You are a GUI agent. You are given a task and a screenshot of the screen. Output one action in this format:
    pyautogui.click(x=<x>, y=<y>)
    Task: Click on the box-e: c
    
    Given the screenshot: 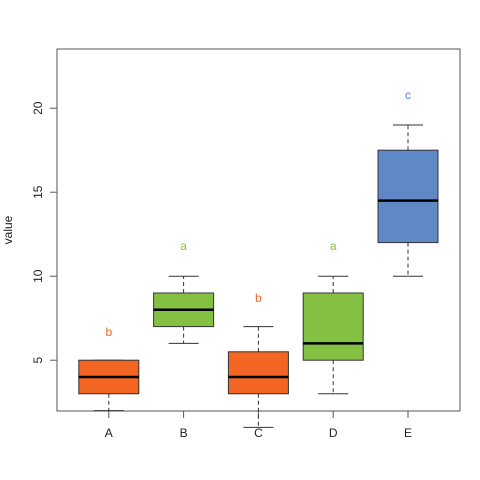 What is the action you would take?
    pyautogui.click(x=408, y=182)
    